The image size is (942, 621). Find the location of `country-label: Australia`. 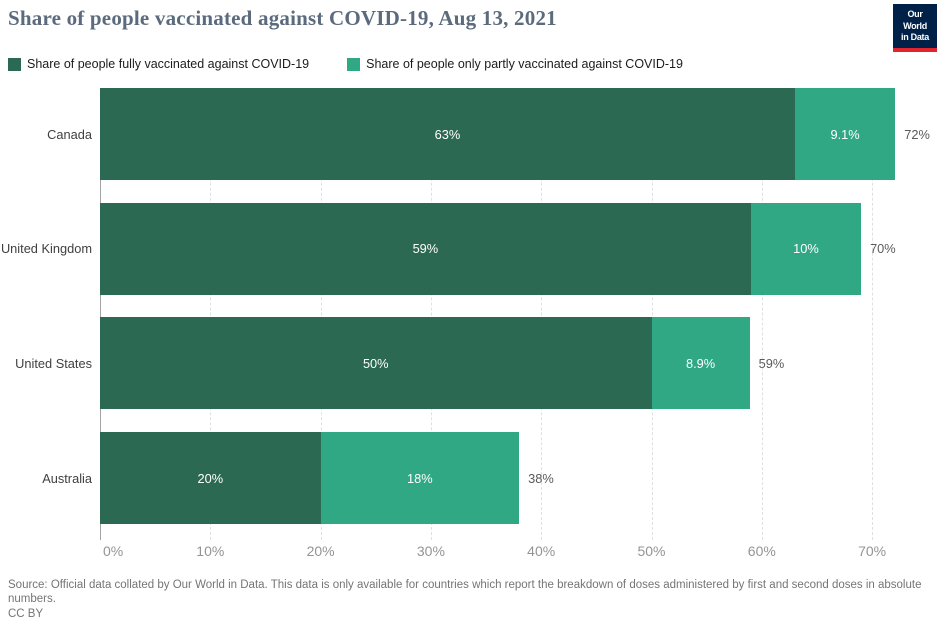

country-label: Australia is located at coordinates (67, 478).